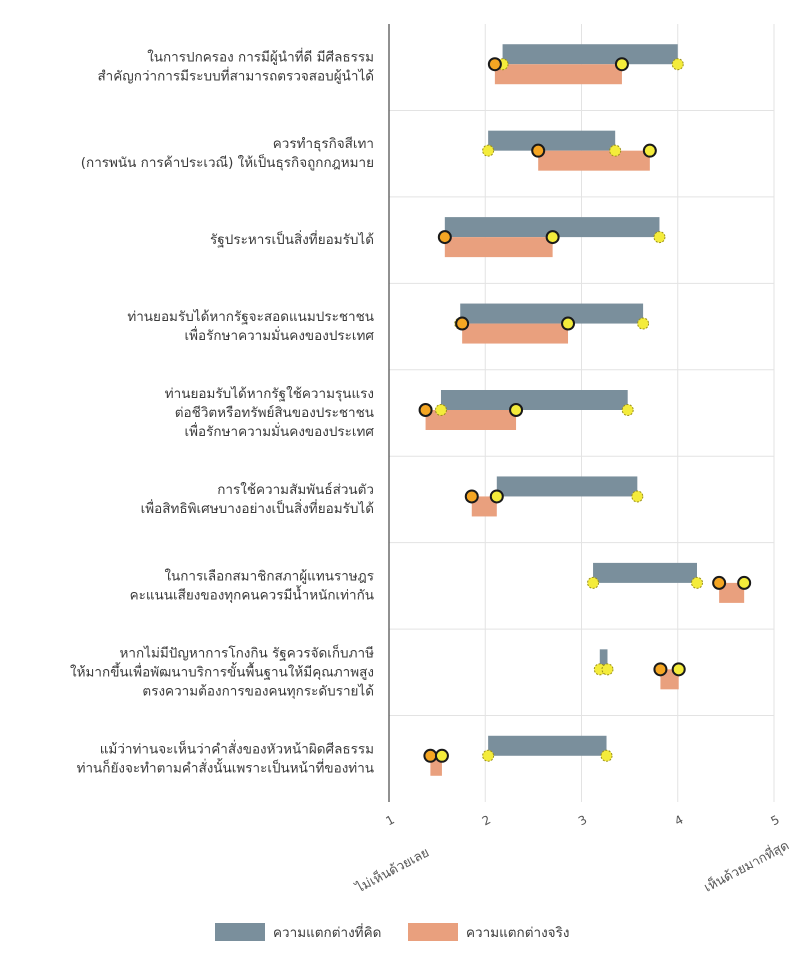 This screenshot has height=964, width=800. I want to click on x-tick-label: 1, so click(389, 820).